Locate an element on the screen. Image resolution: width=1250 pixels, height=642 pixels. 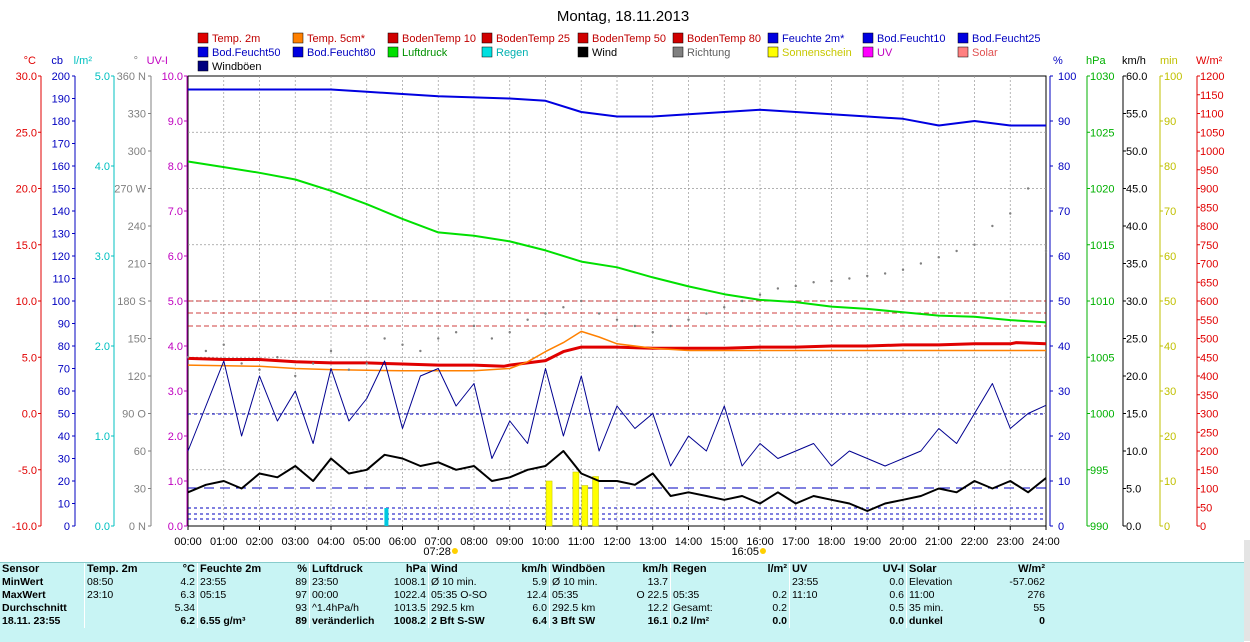
stats-cell: 6.2 is located at coordinates (187, 621).